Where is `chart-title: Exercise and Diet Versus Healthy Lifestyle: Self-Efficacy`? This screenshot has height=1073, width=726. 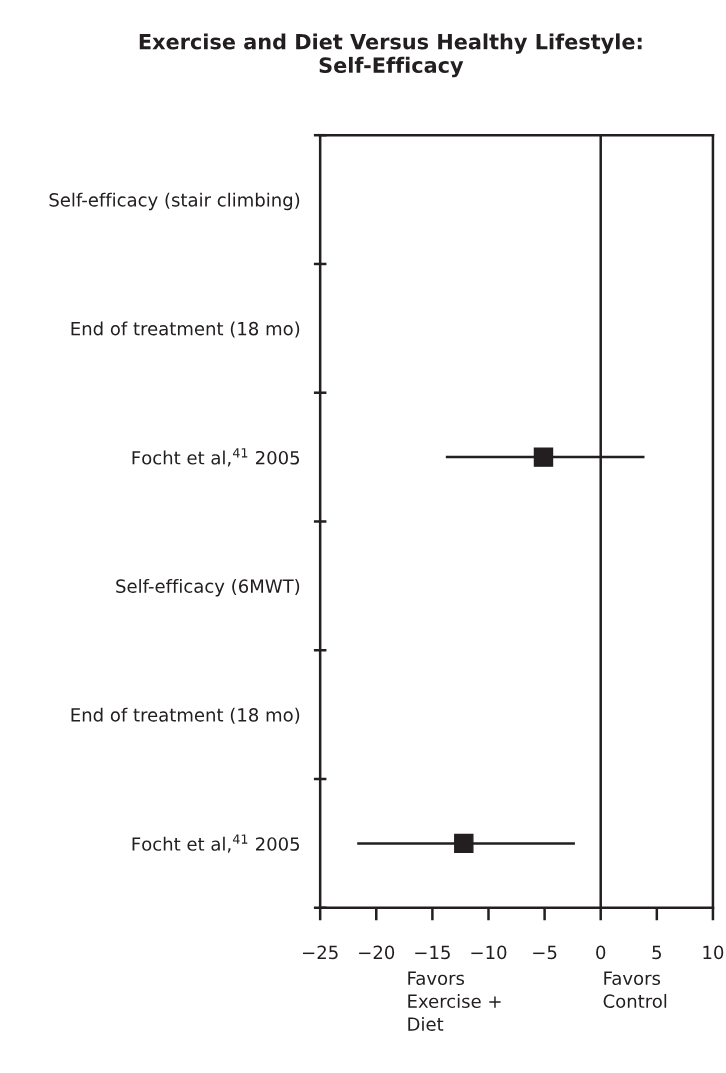 chart-title: Exercise and Diet Versus Healthy Lifestyle: Self-Efficacy is located at coordinates (390, 55).